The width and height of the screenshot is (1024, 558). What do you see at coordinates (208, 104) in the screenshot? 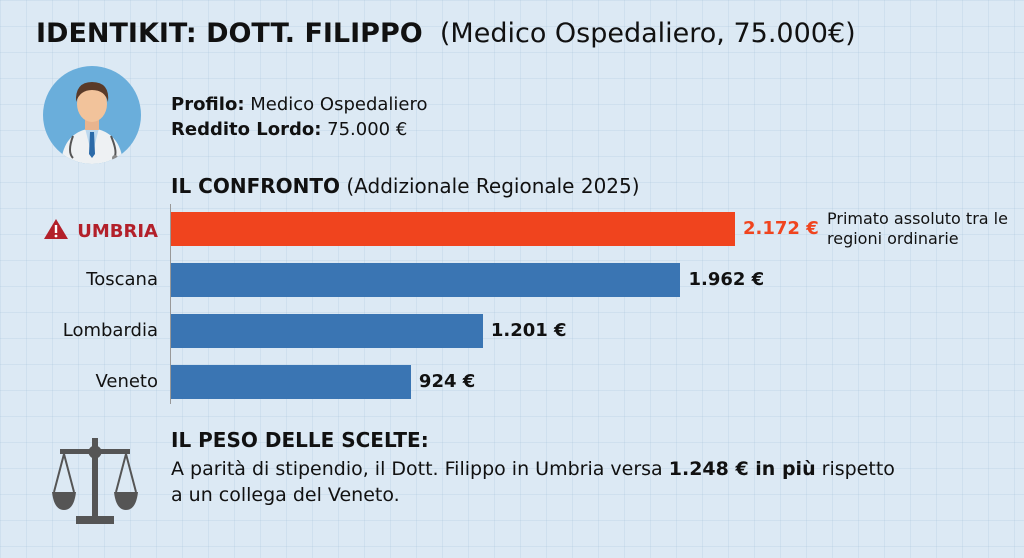
I see `profile-label: Profilo:` at bounding box center [208, 104].